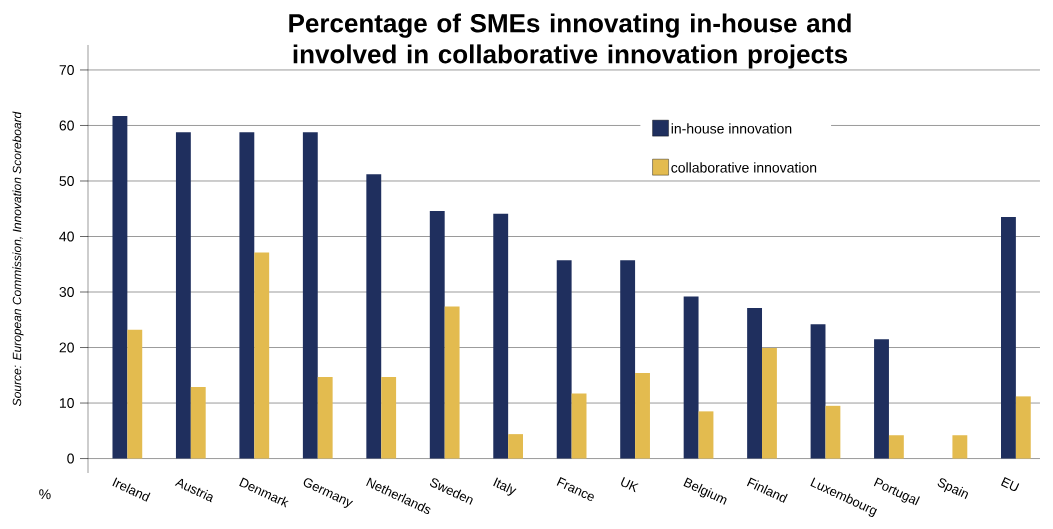 Image resolution: width=1053 pixels, height=529 pixels. What do you see at coordinates (505, 486) in the screenshot?
I see `x-tick-label: Italy` at bounding box center [505, 486].